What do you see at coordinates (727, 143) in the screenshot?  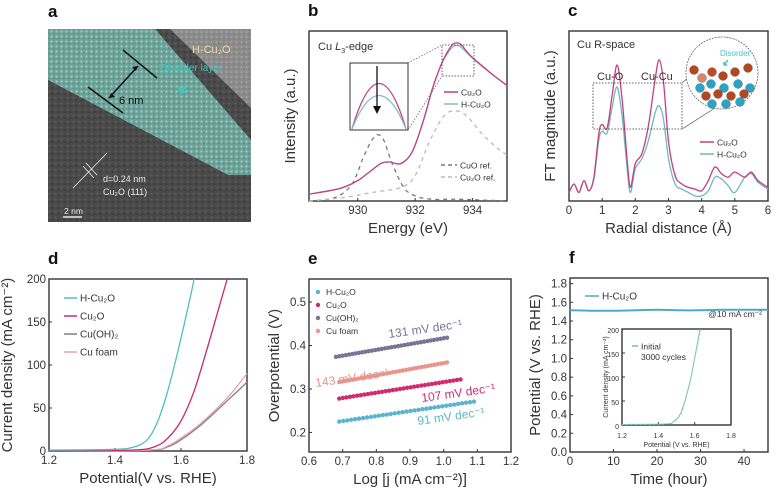 I see `legend-label: Cu₂O` at bounding box center [727, 143].